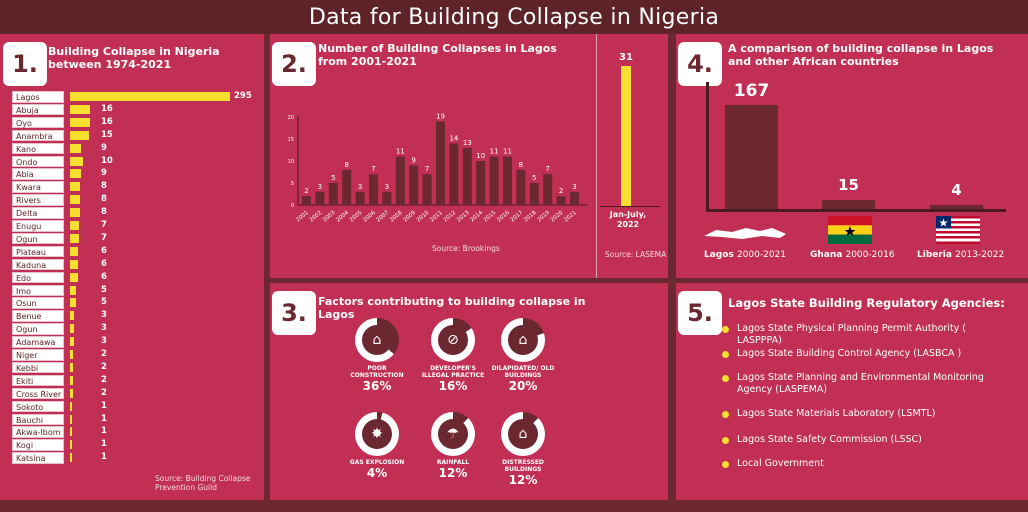 Image resolution: width=1028 pixels, height=512 pixels. Describe the element at coordinates (38, 458) in the screenshot. I see `state-row: Katsina` at that location.